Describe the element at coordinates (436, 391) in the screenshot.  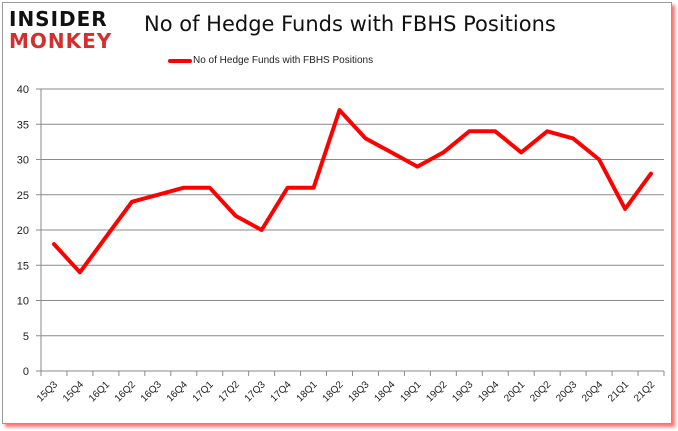
I see `x-tick-label: 19Q2` at that location.